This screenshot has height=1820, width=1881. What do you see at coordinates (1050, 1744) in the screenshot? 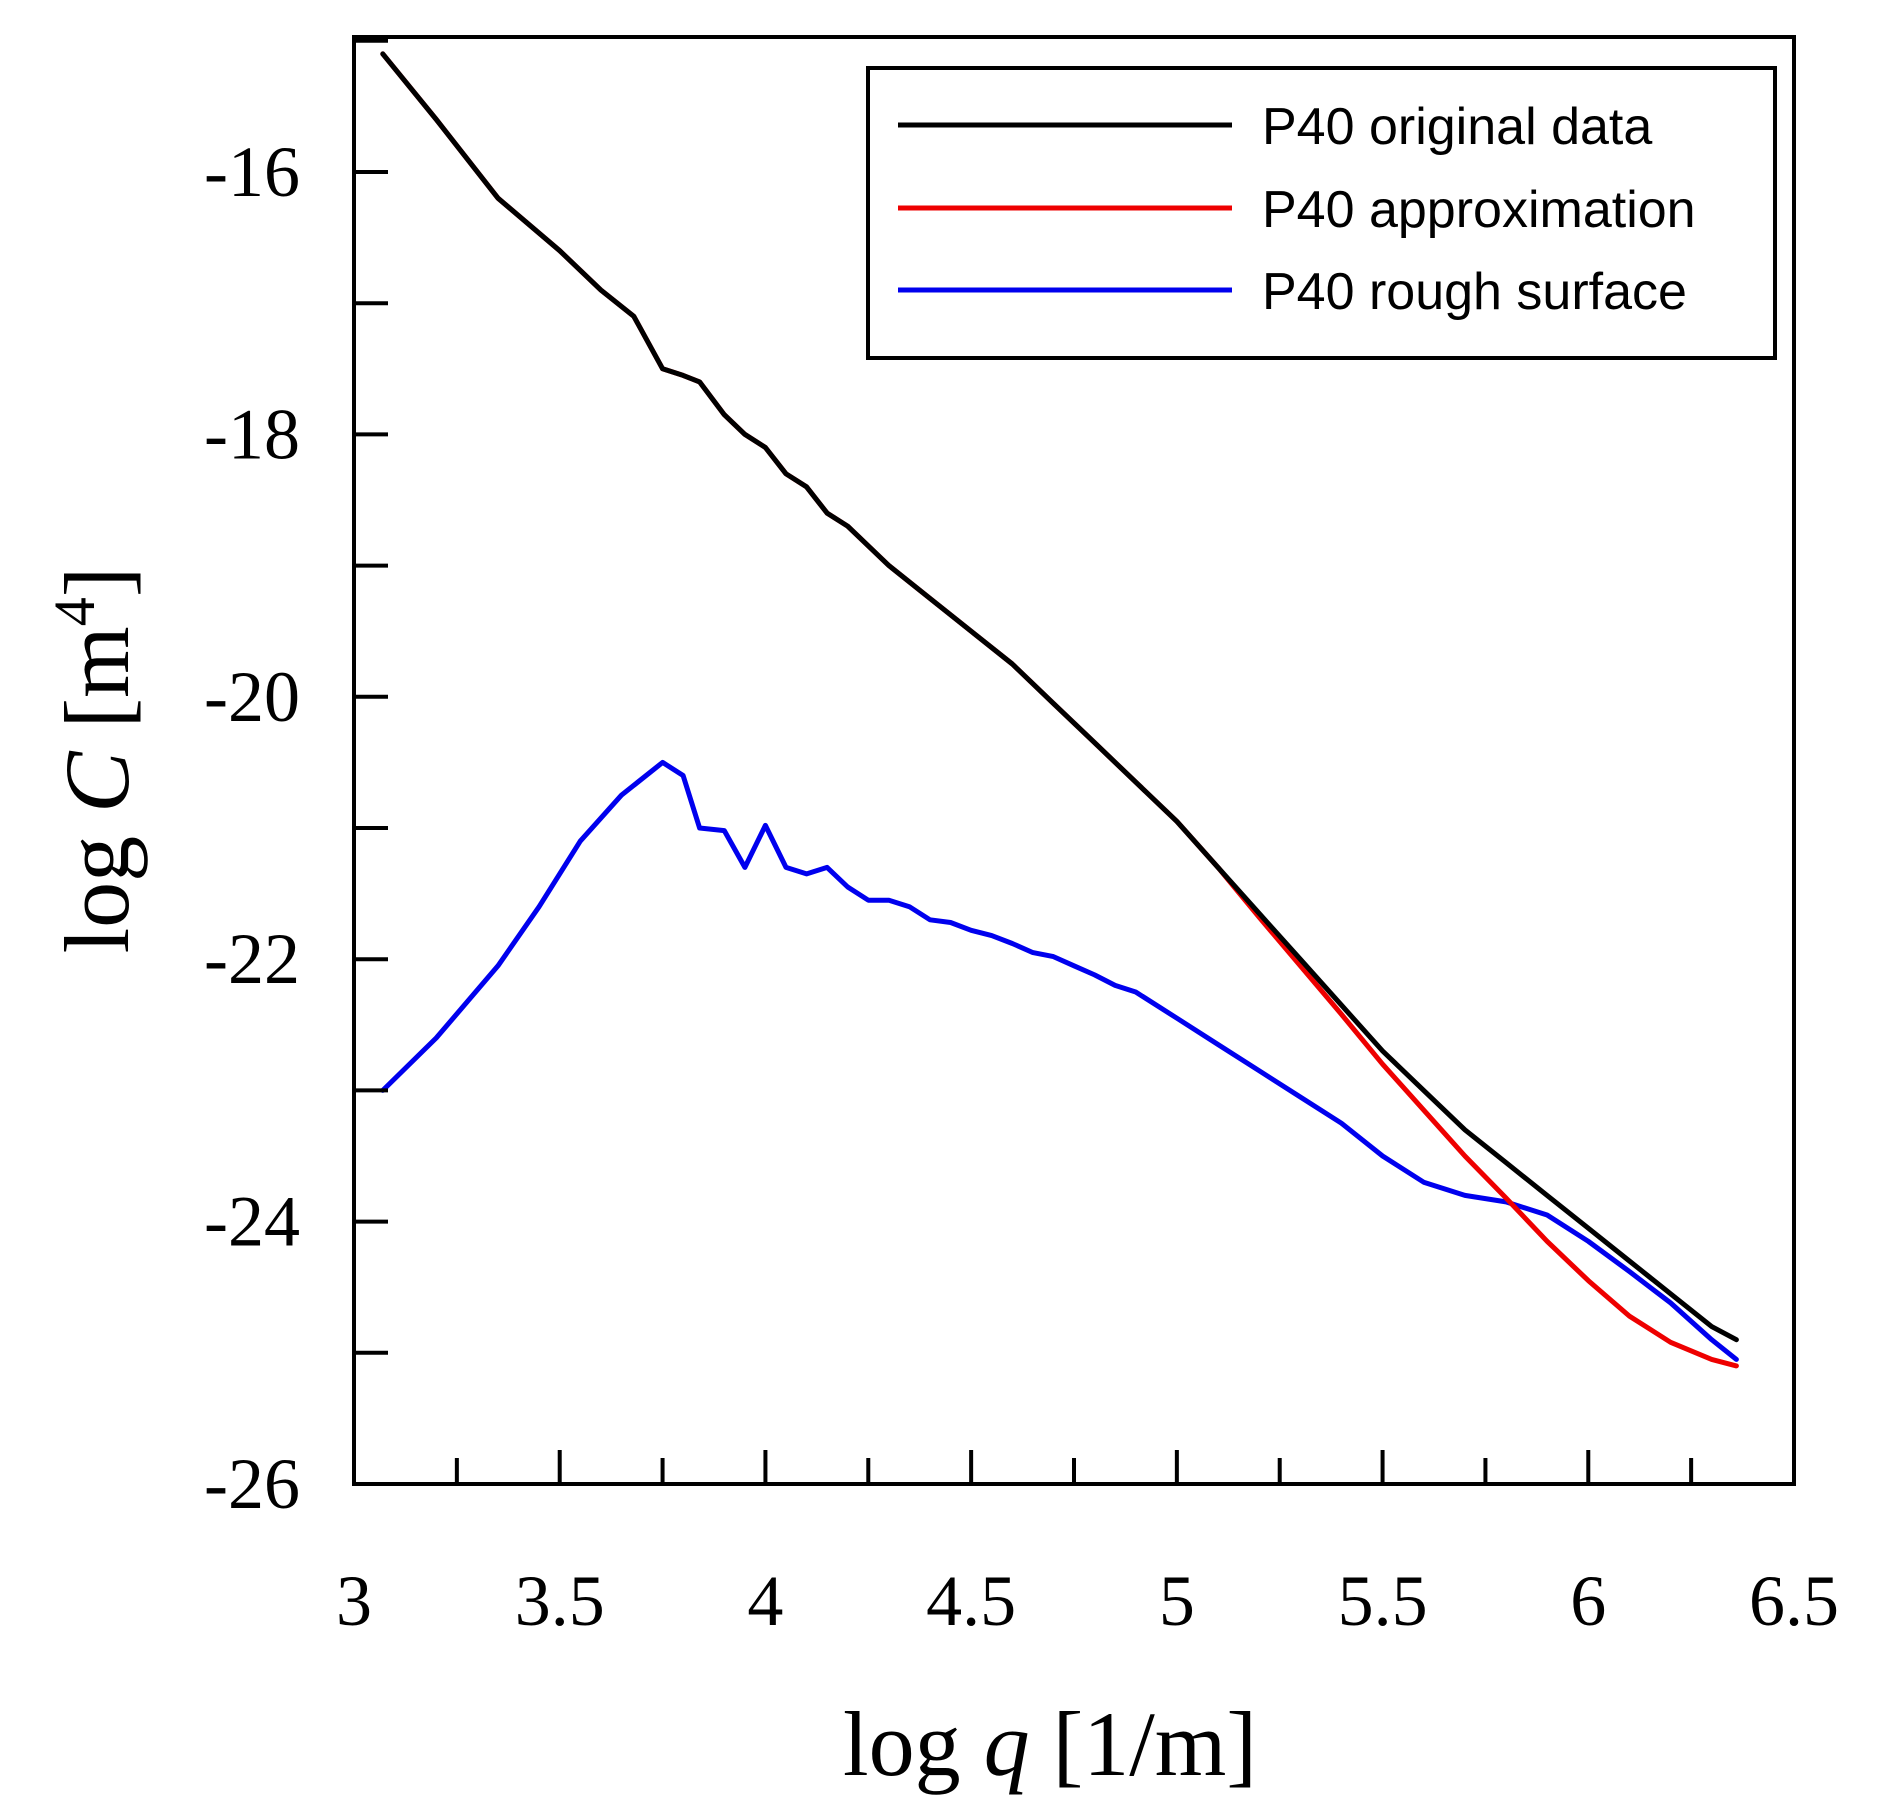
I see `x-axis-title: log q [1/m]` at bounding box center [1050, 1744].